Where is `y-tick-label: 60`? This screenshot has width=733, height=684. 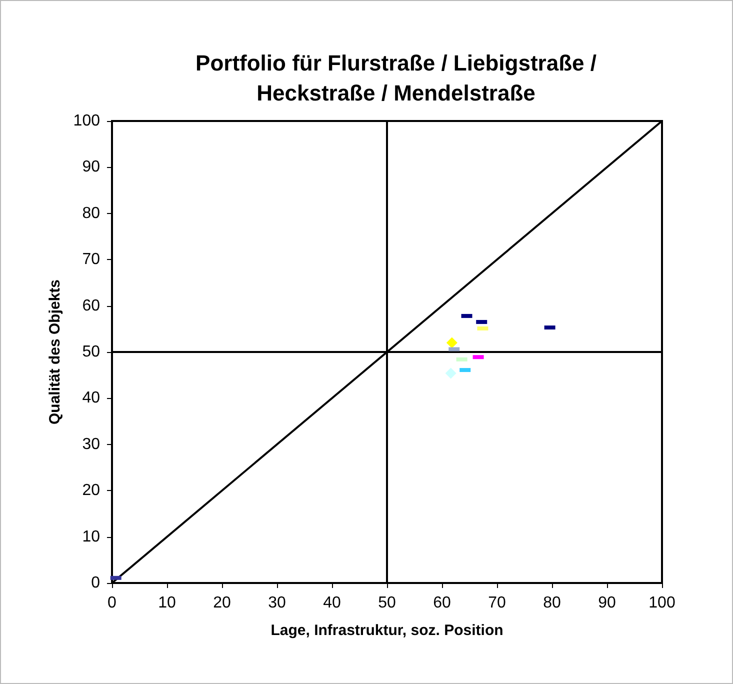 y-tick-label: 60 is located at coordinates (91, 305).